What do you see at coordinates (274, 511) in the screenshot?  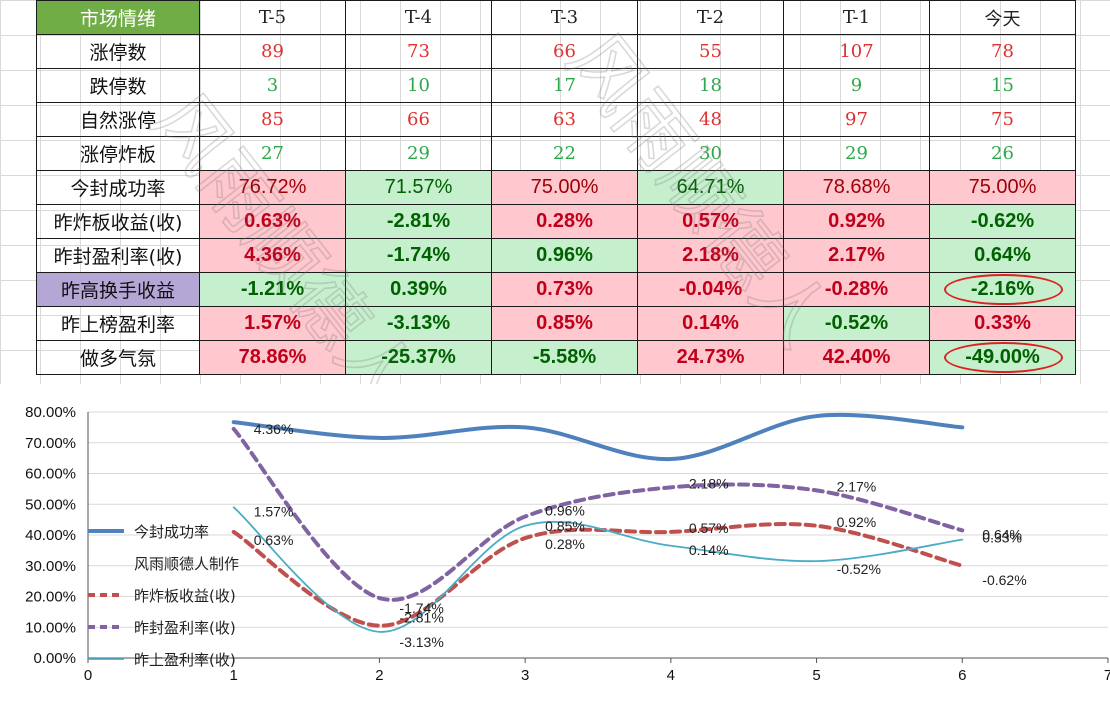 I see `data-label: 1.57%` at bounding box center [274, 511].